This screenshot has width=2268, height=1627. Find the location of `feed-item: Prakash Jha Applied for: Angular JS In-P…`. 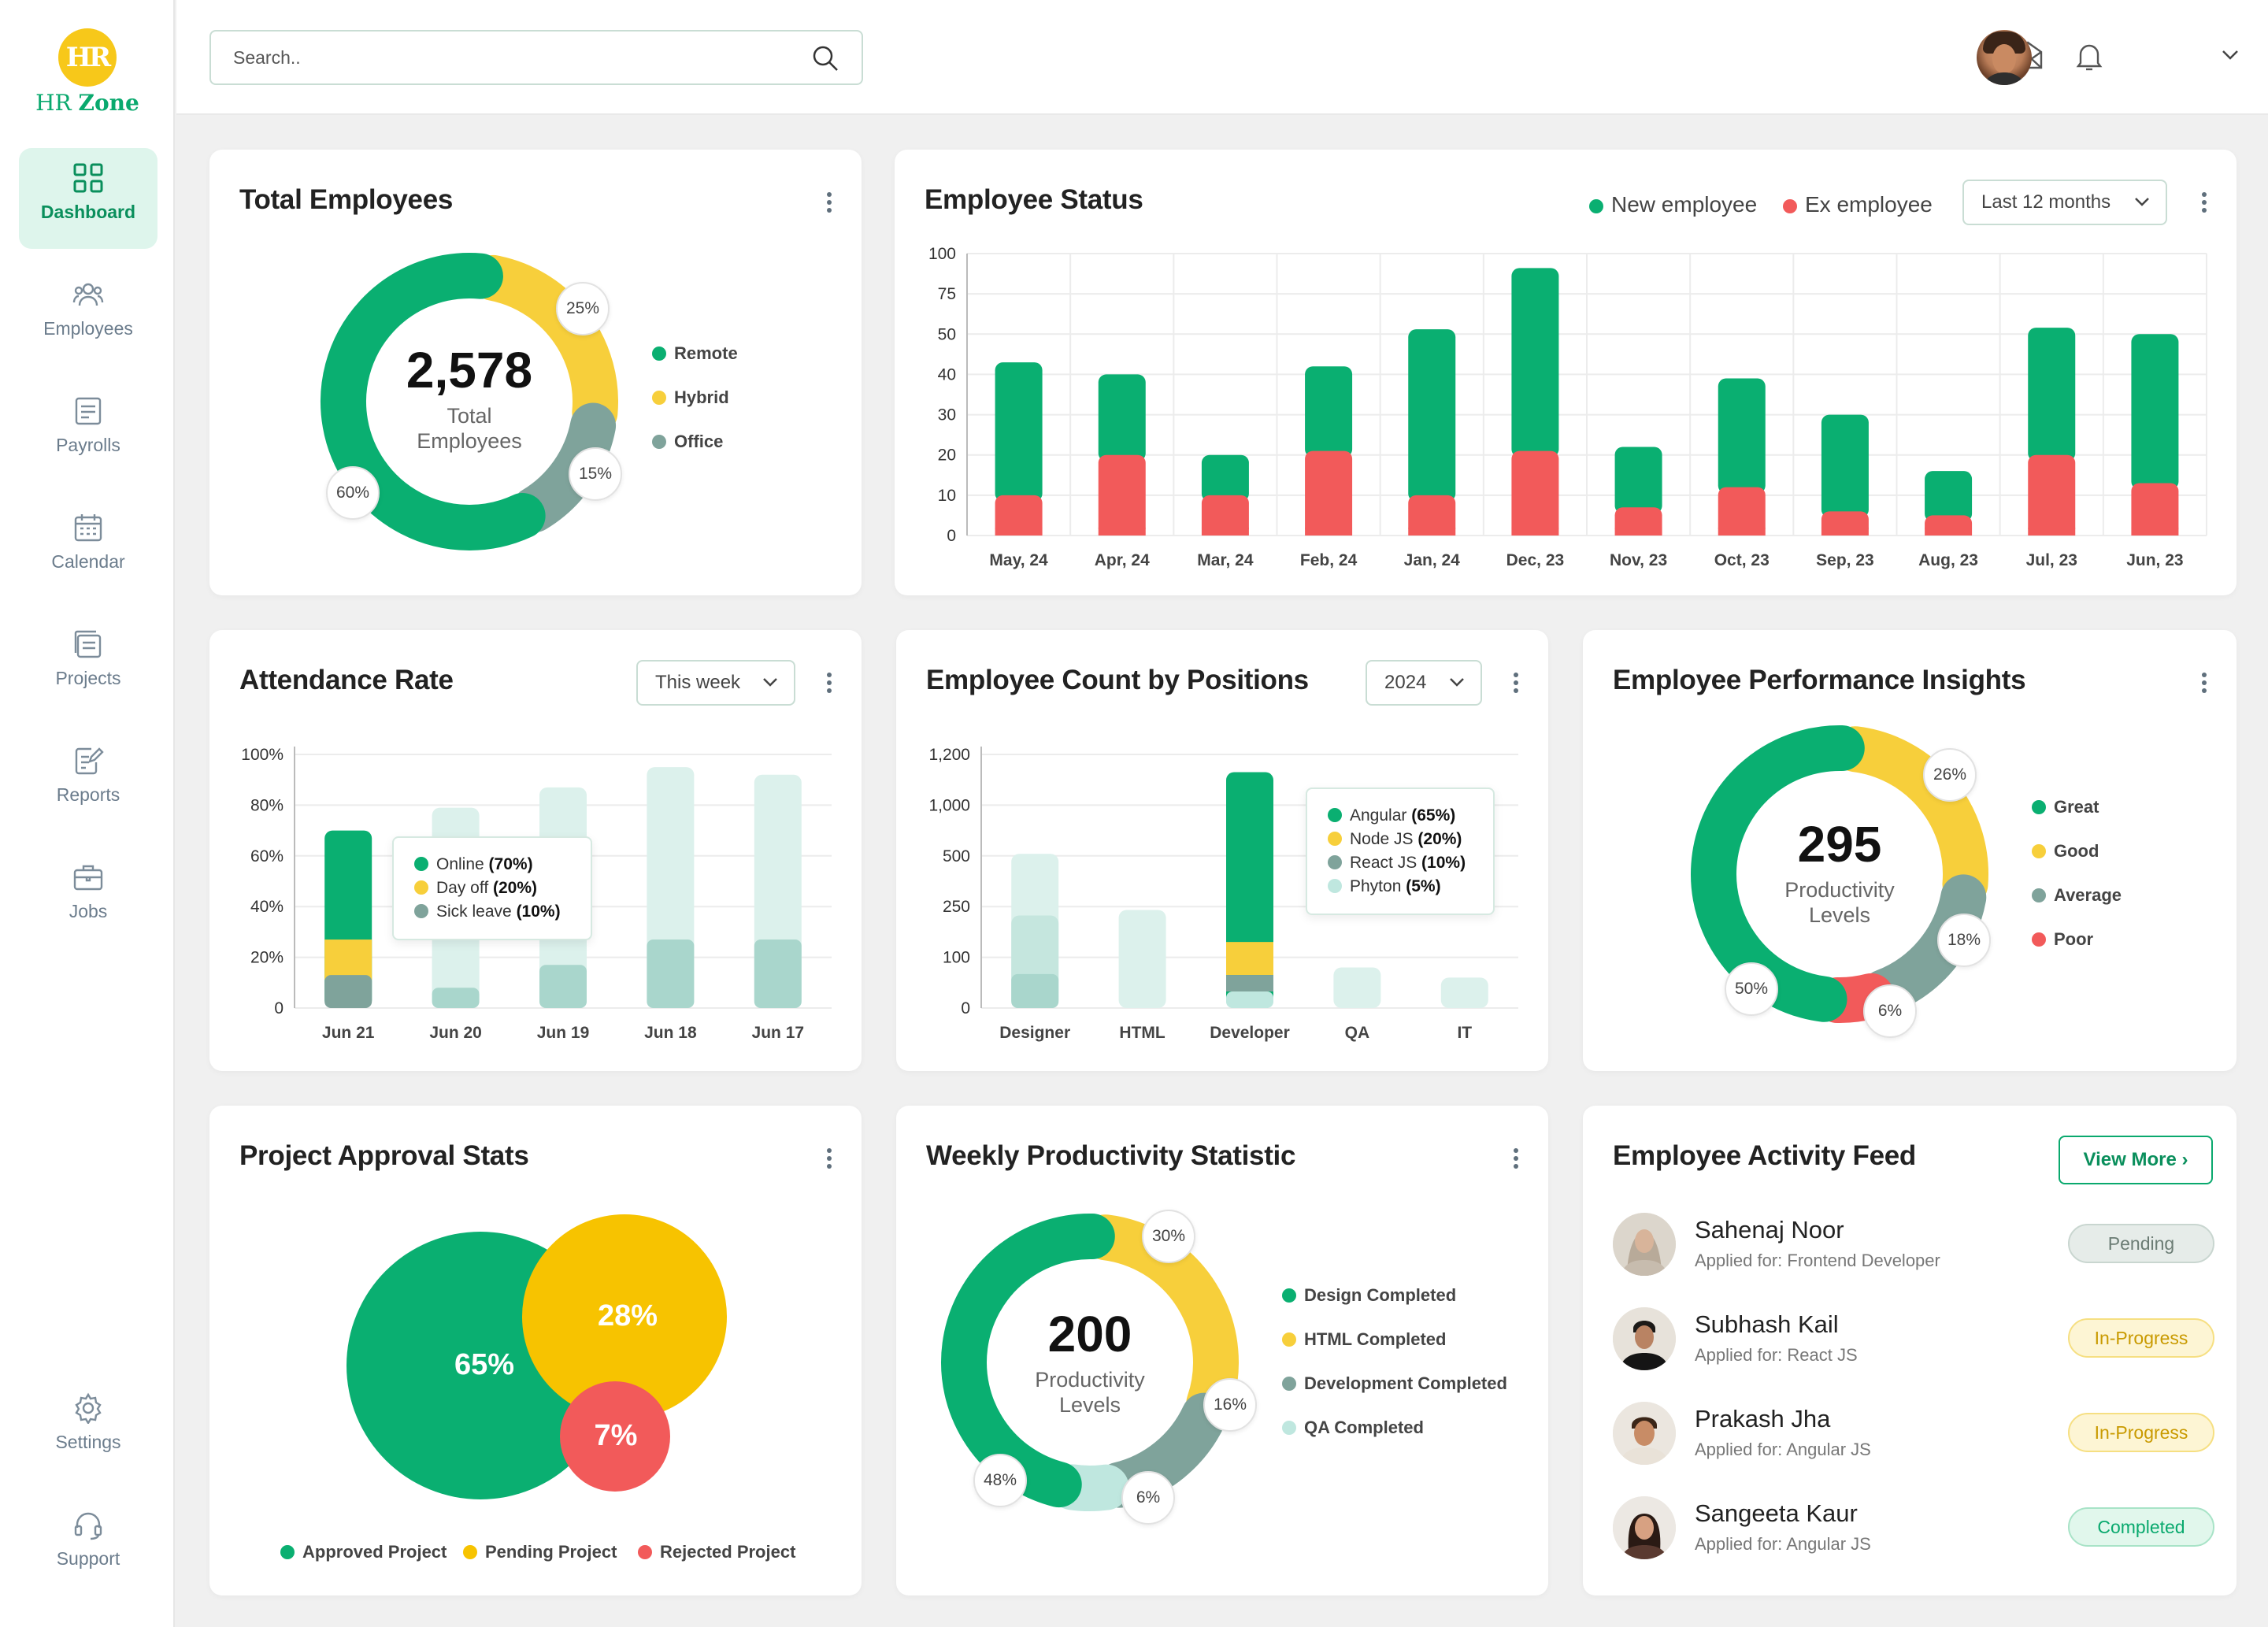

feed-item: Prakash Jha Applied for: Angular JS In-P… is located at coordinates (1913, 1436).